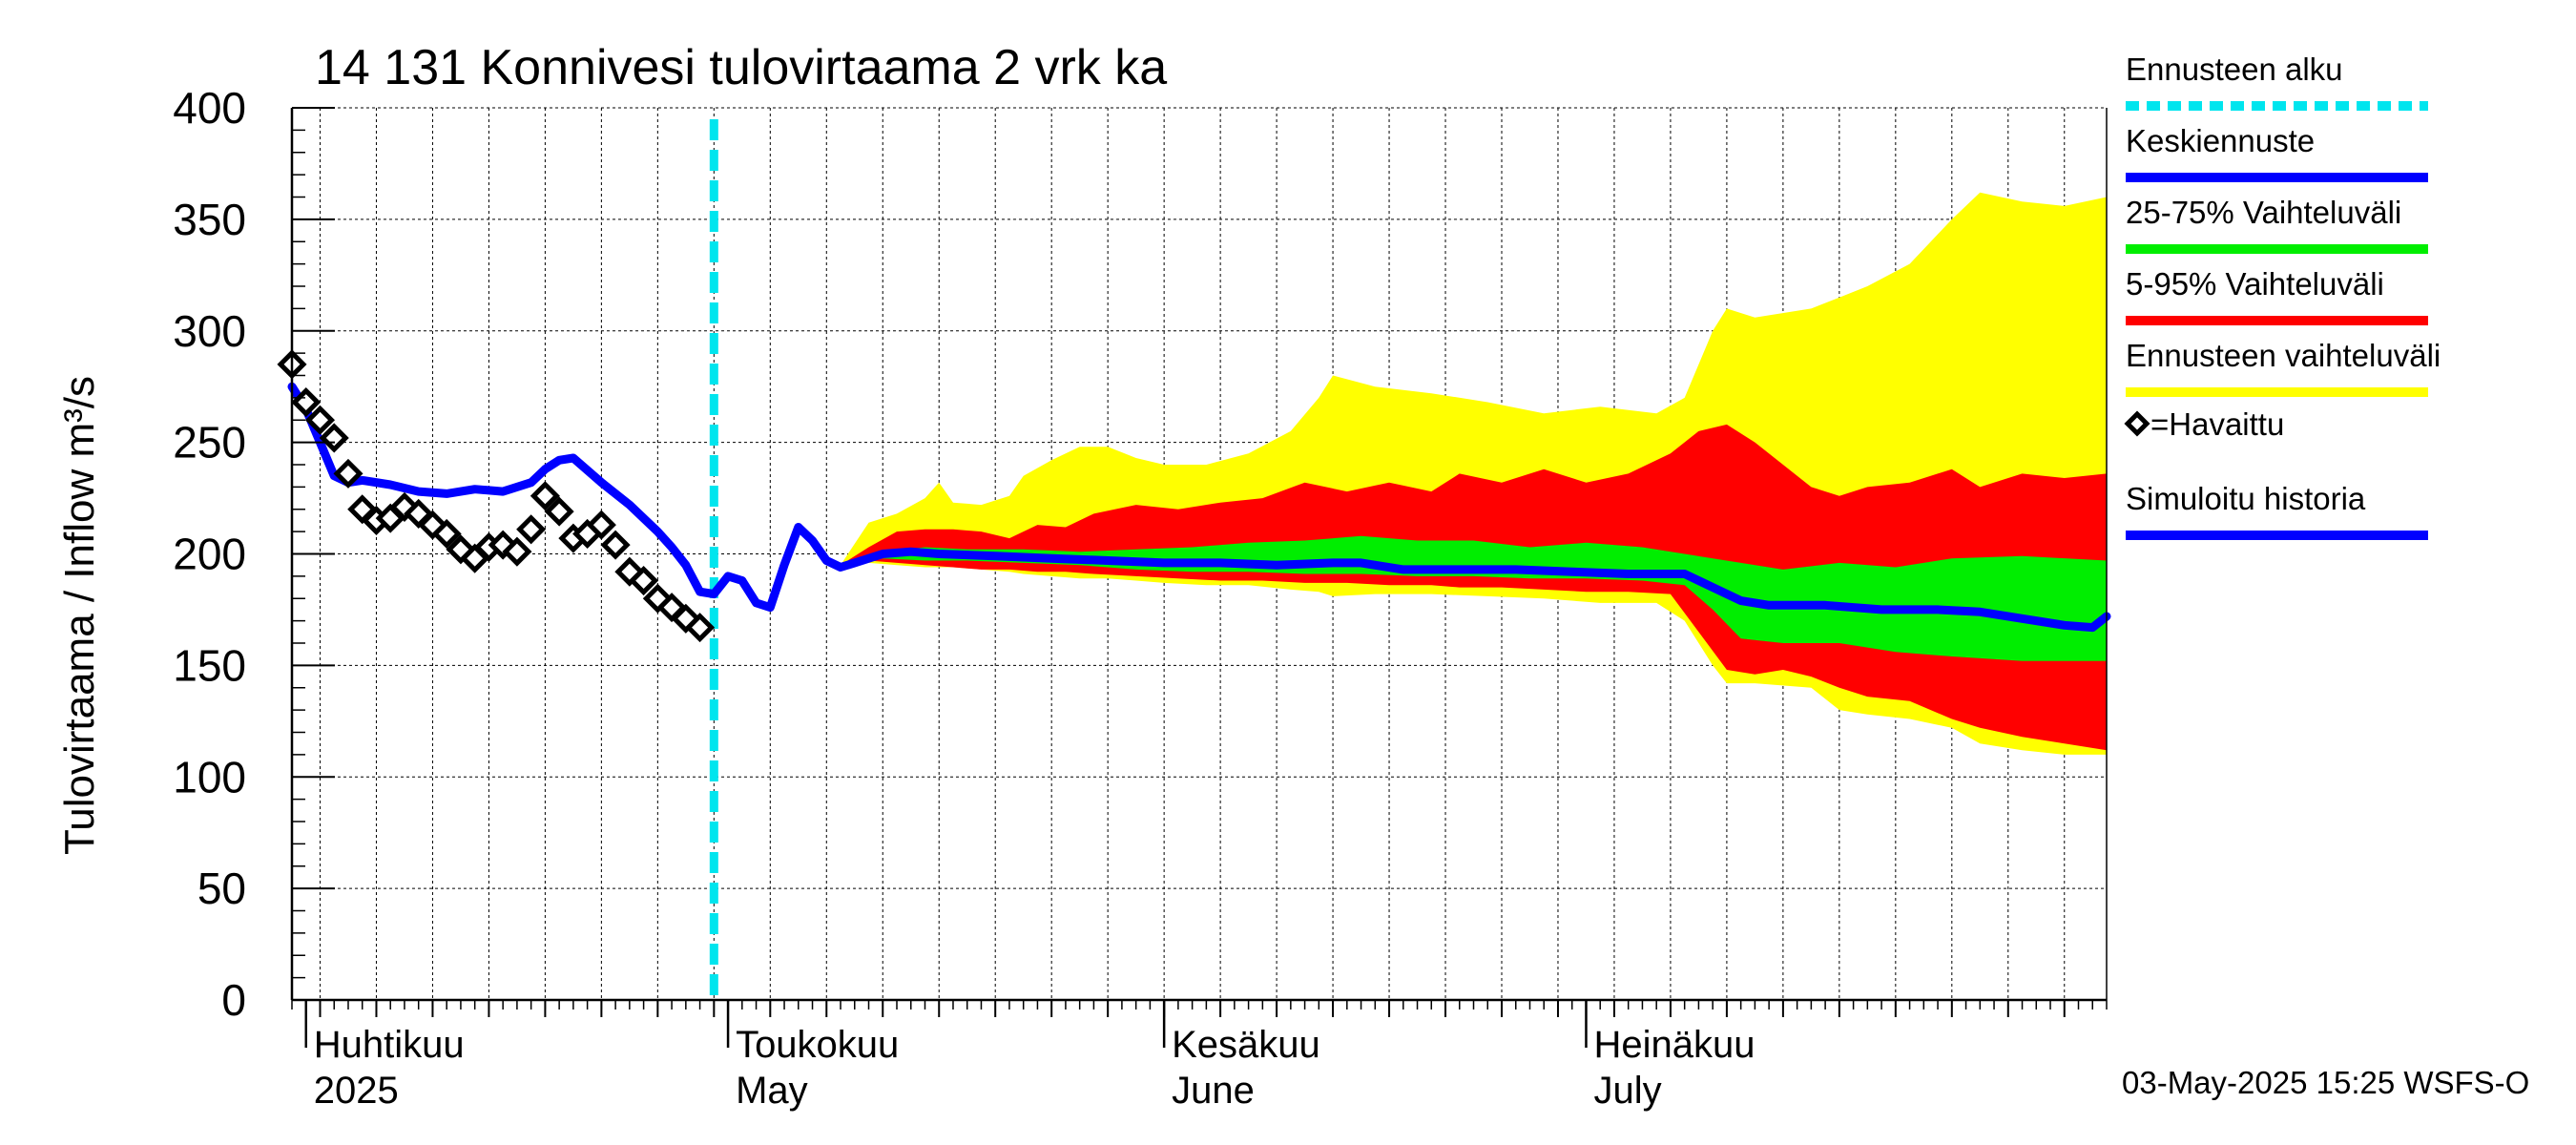 The height and width of the screenshot is (1145, 2576). What do you see at coordinates (209, 219) in the screenshot?
I see `y-tick-label: 350` at bounding box center [209, 219].